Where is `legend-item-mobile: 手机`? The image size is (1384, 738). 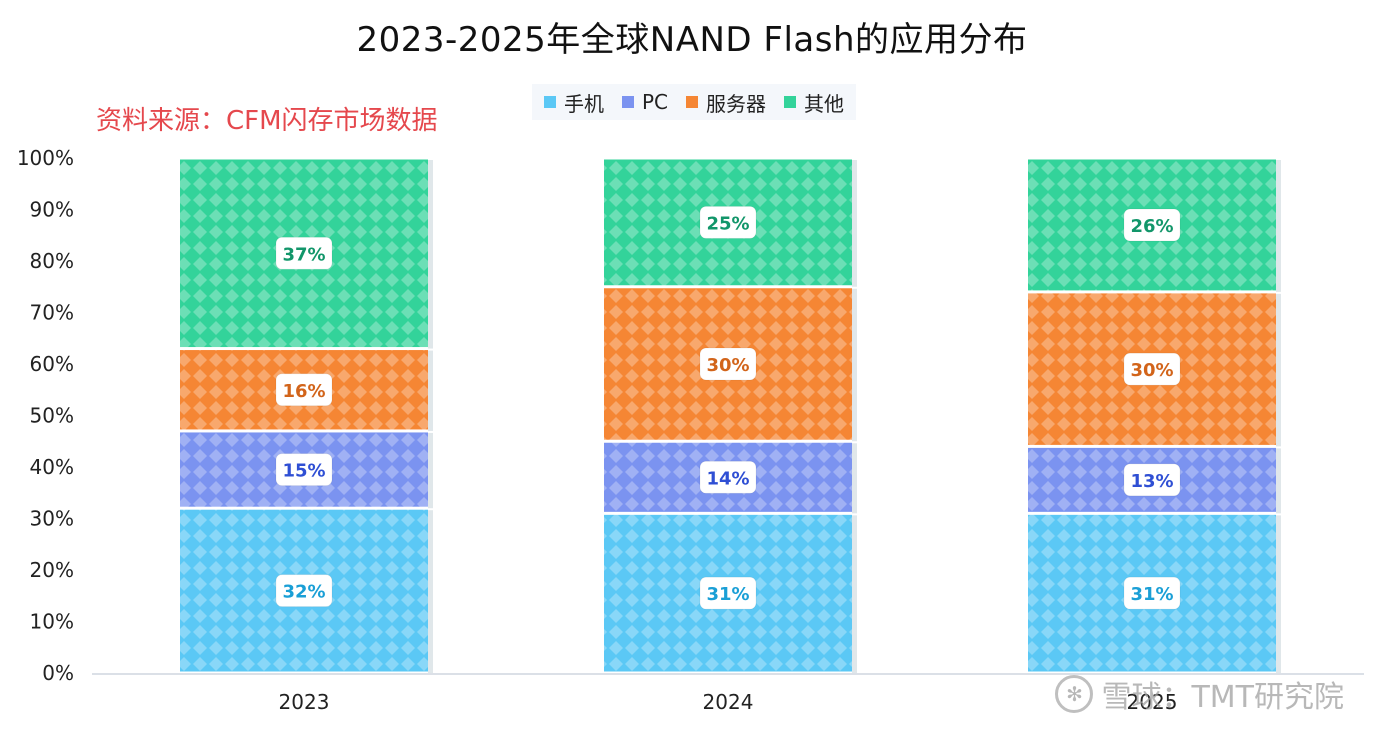 legend-item-mobile: 手机 is located at coordinates (574, 102).